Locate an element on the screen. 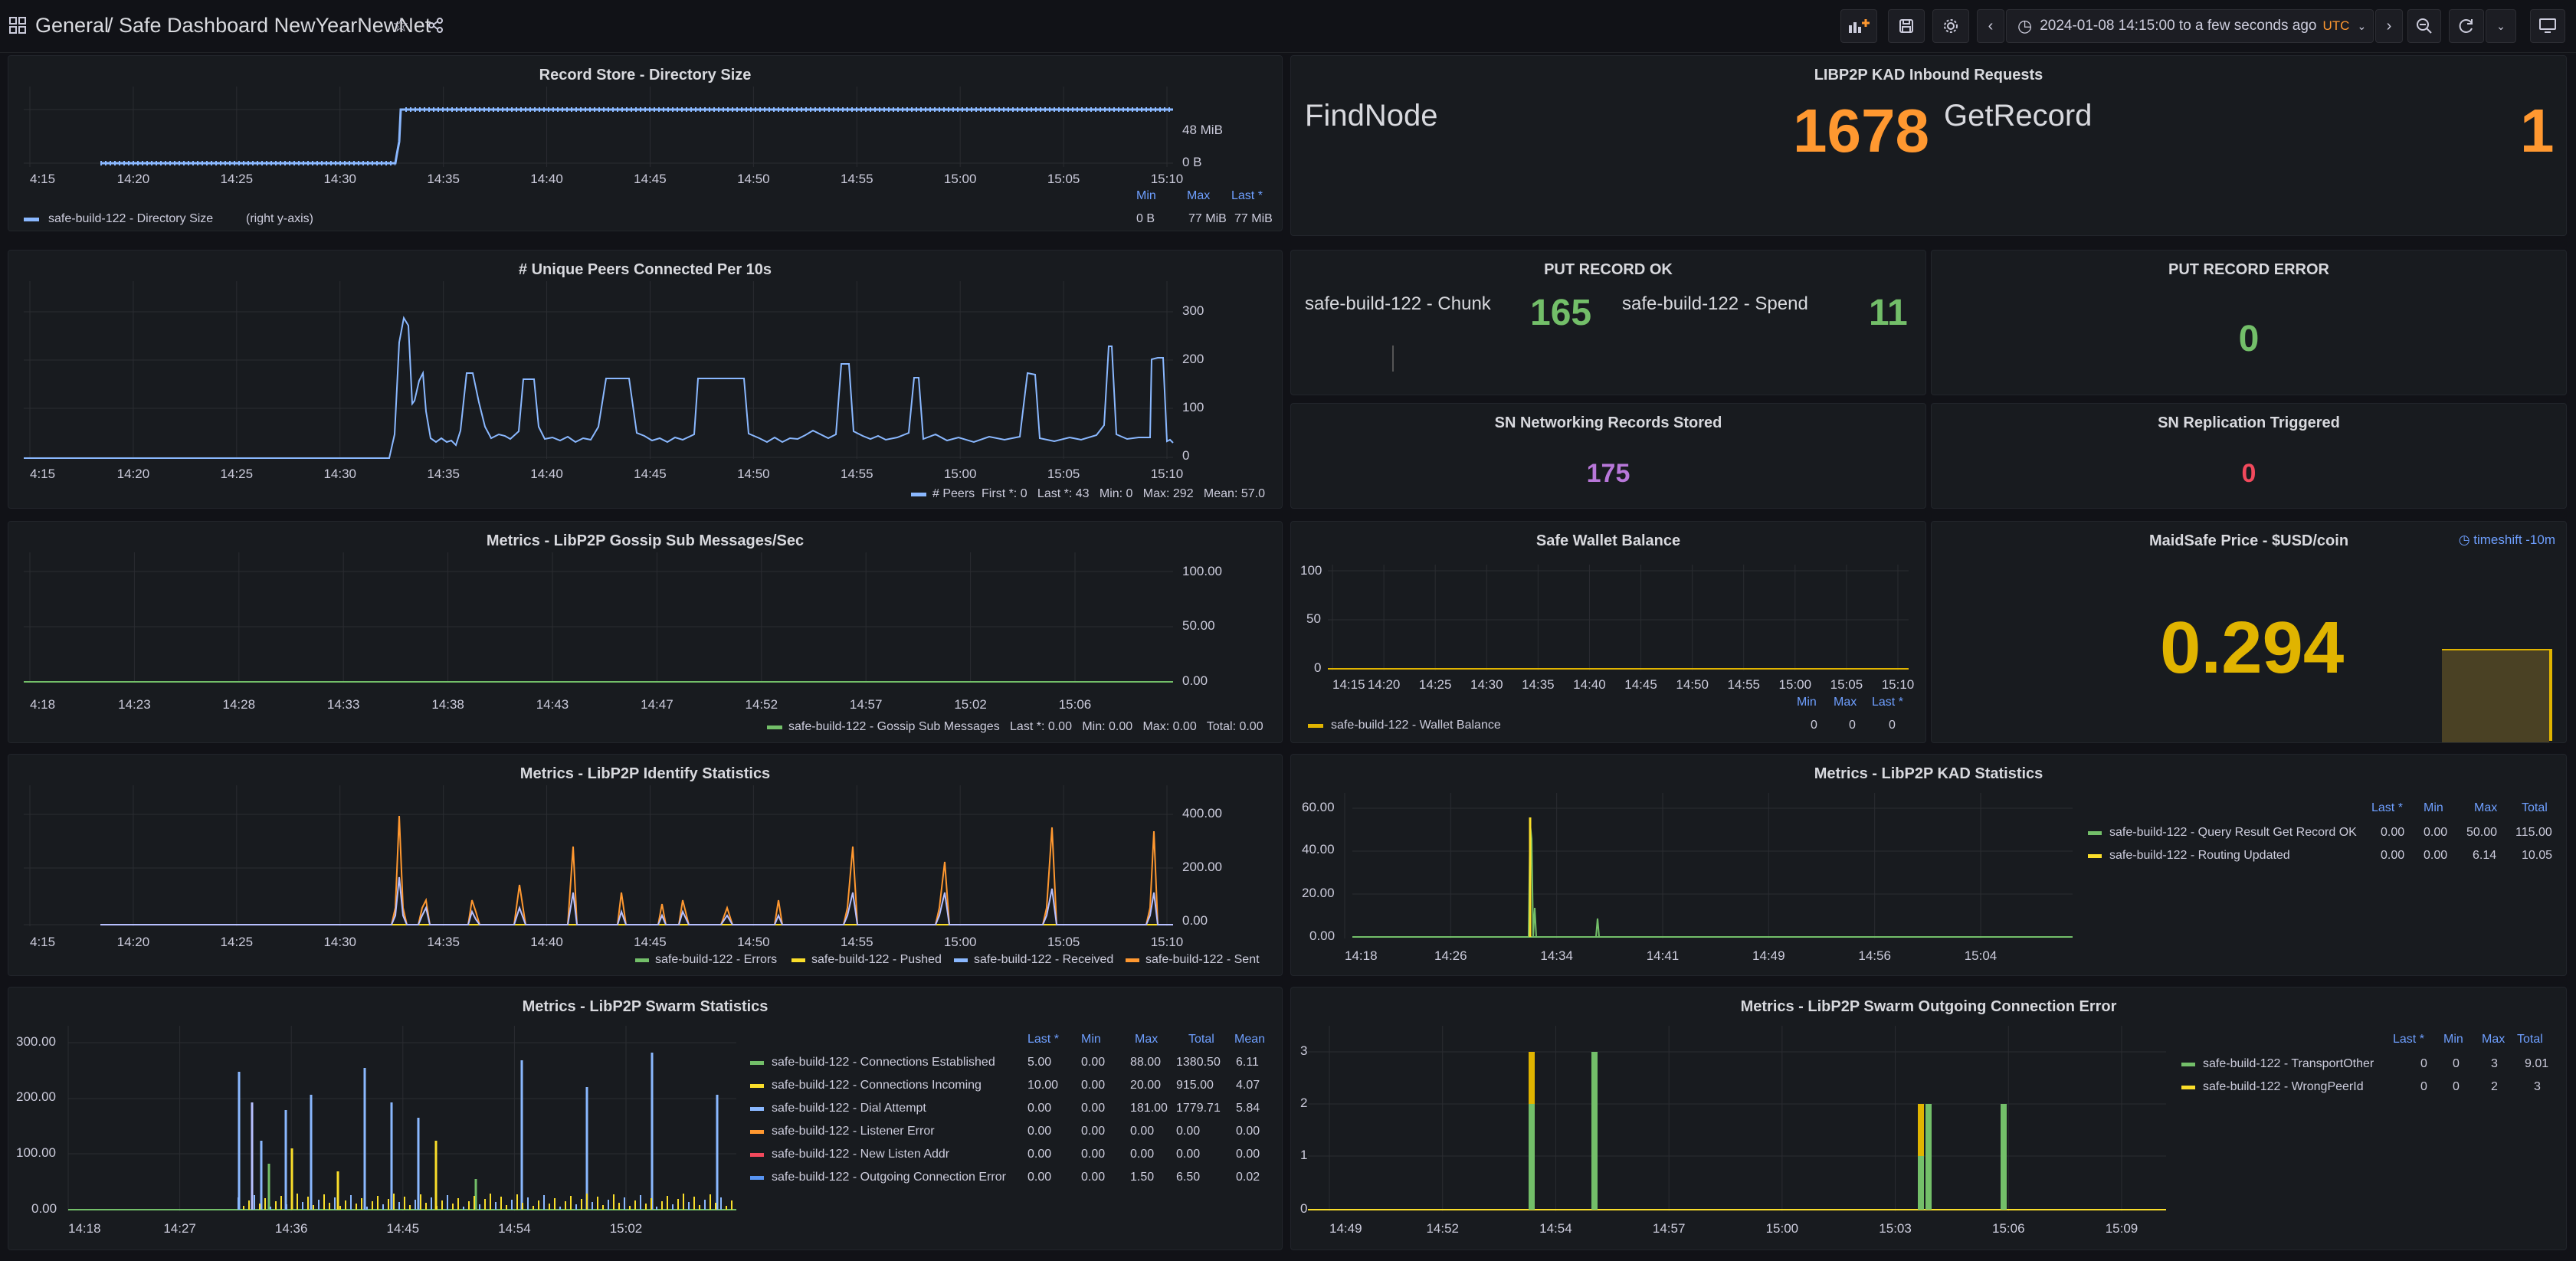 Image resolution: width=2576 pixels, height=1261 pixels. refresh-interval-button: ⌄ is located at coordinates (2501, 26).